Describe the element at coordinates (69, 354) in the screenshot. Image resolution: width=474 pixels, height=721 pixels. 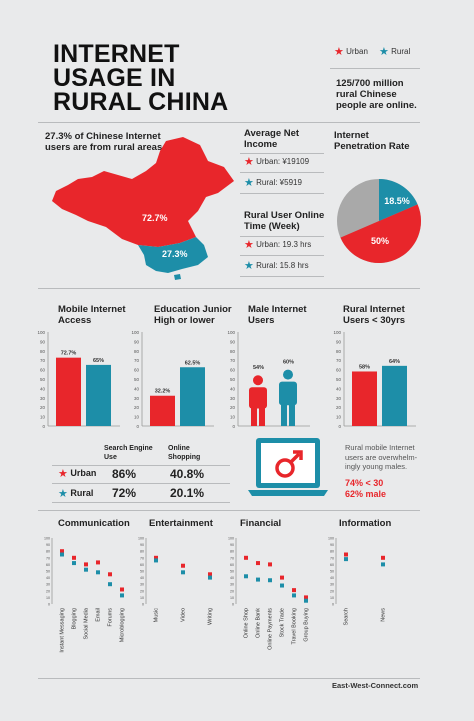
I see `bar-value-label: 72.7%` at that location.